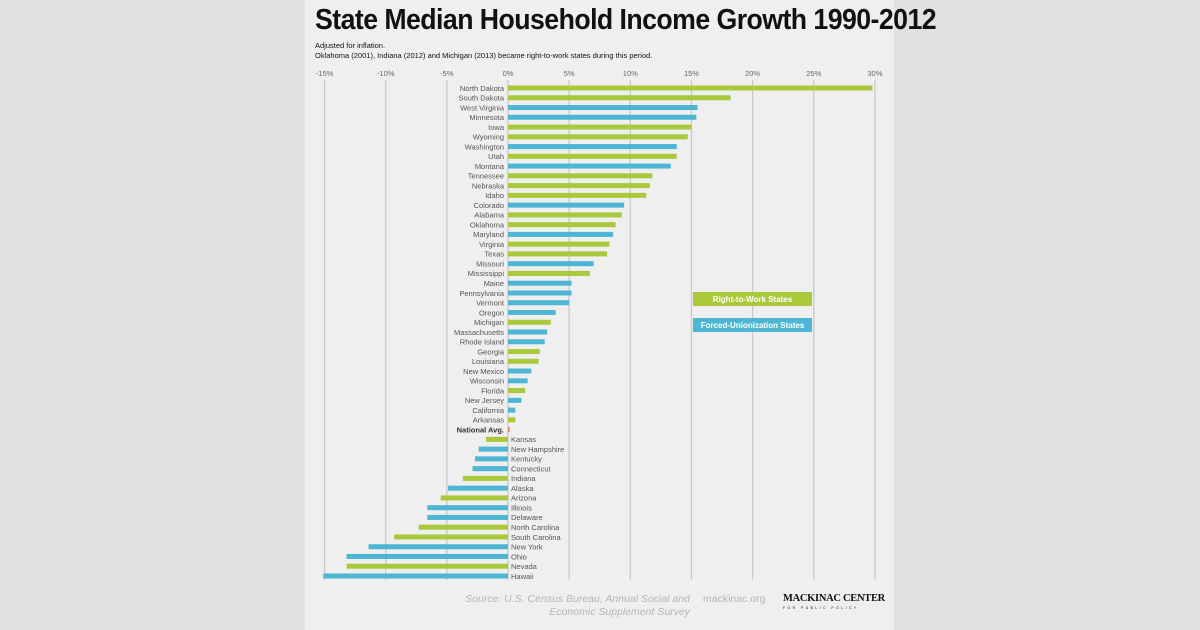 The image size is (1200, 630). Describe the element at coordinates (492, 244) in the screenshot. I see `category-label: Virginia` at that location.